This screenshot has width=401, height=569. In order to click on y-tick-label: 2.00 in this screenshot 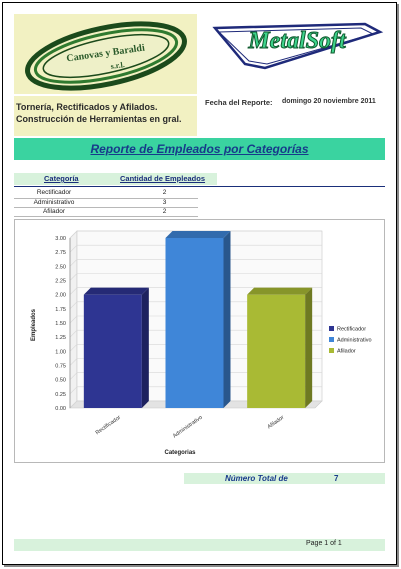, I will do `click(60, 296)`.